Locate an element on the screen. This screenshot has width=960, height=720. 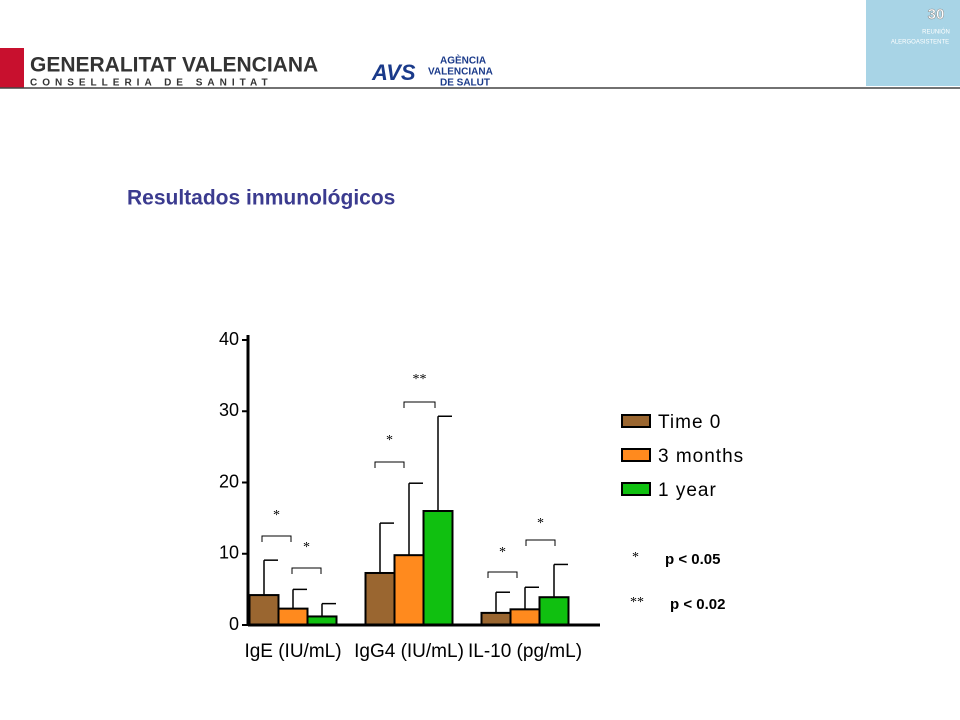
legend-label: 1 year is located at coordinates (687, 490).